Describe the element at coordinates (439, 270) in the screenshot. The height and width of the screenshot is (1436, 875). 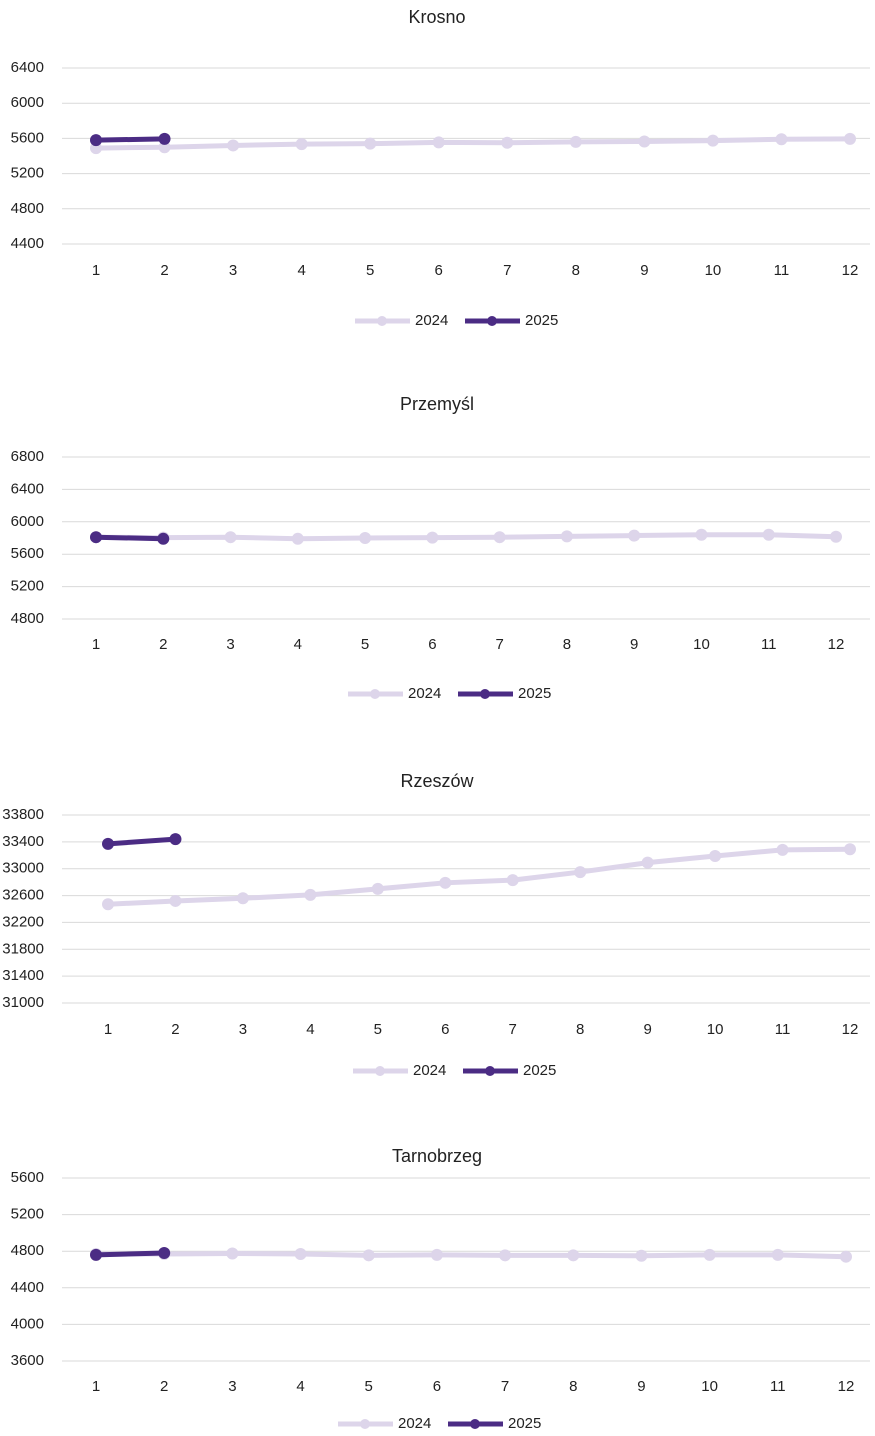
I see `x-tick-label: 6` at that location.